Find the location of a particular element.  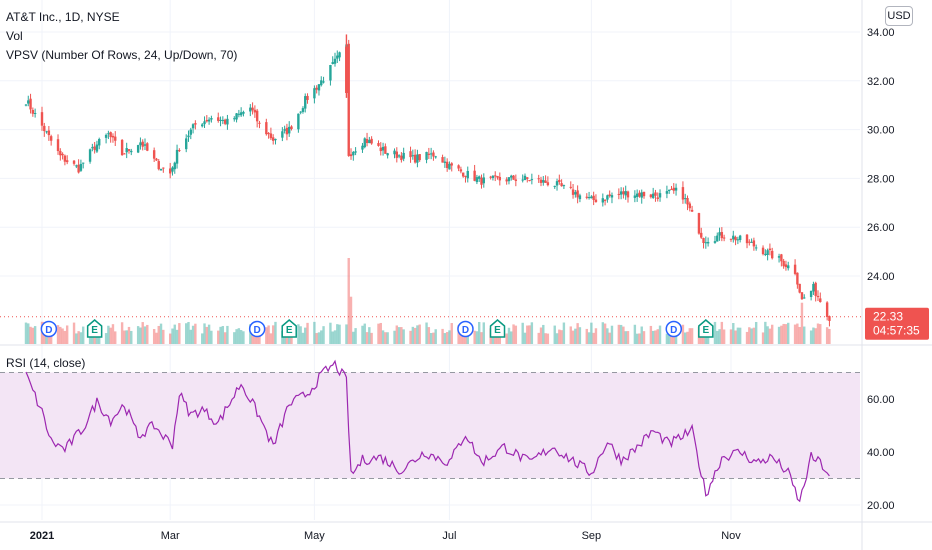

symbol-title: AT&T Inc., 1D, NYSE is located at coordinates (63, 17).